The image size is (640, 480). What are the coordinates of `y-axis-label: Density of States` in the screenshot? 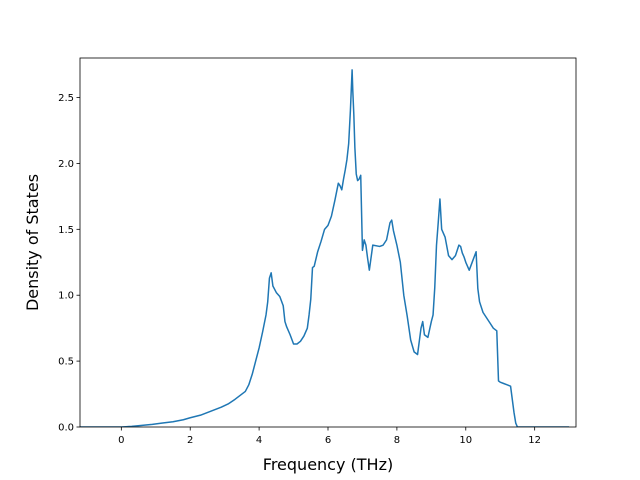 It's located at (32, 242).